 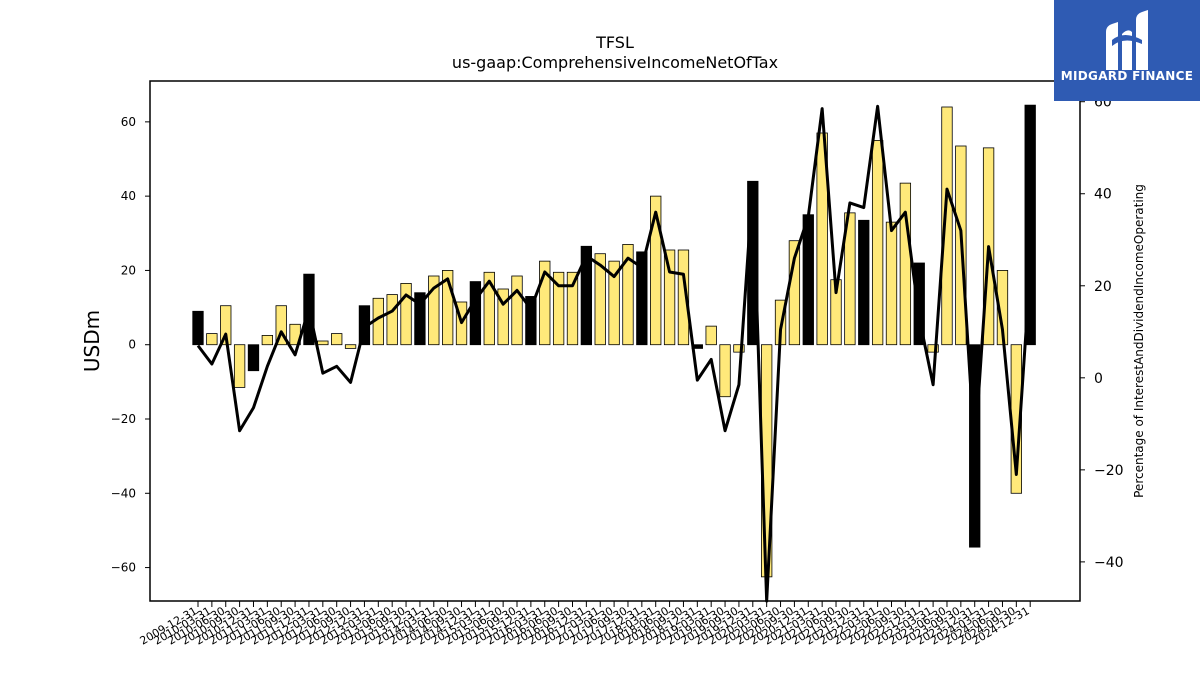 I want to click on y-right-tick-label: −40, so click(x=1109, y=563).